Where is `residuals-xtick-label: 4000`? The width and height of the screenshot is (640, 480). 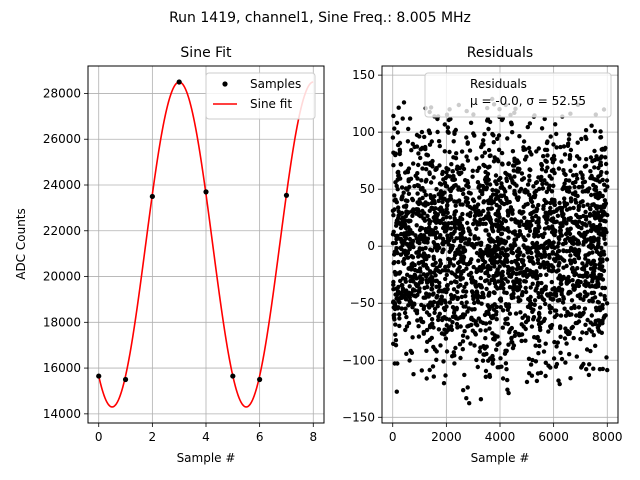 residuals-xtick-label: 4000 is located at coordinates (500, 437).